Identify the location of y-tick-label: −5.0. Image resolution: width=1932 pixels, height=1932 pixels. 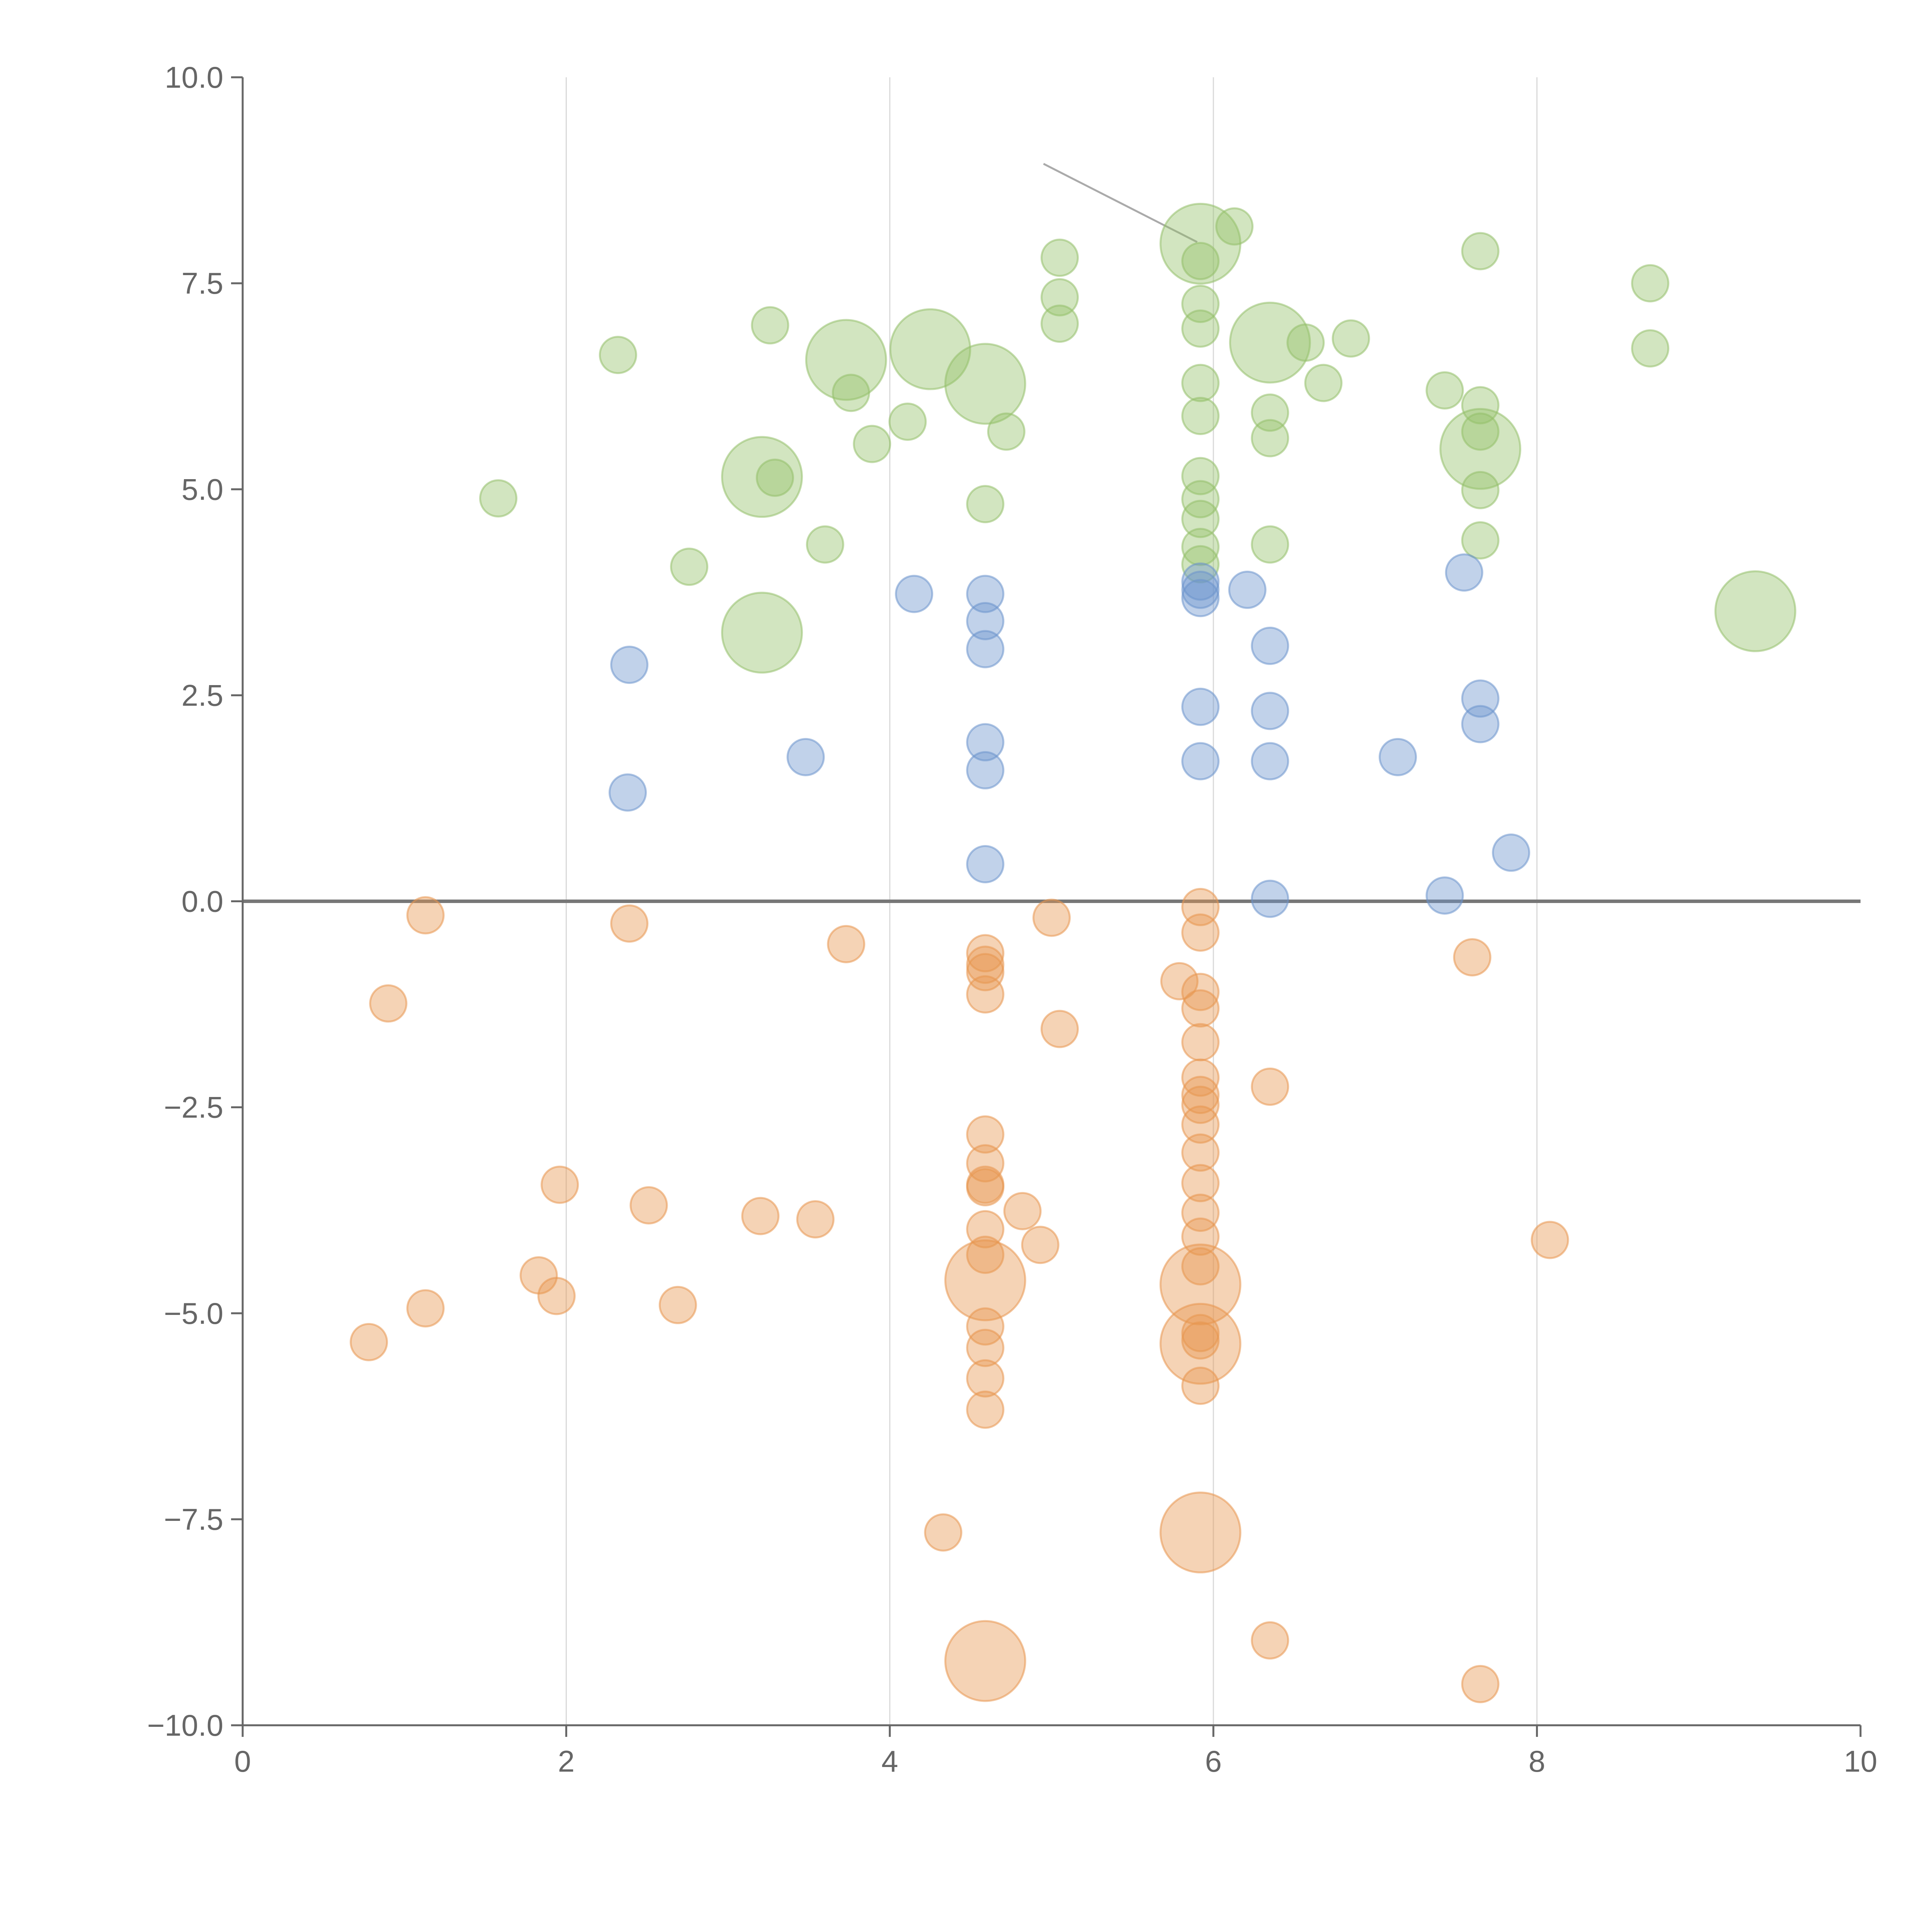
(193, 1313).